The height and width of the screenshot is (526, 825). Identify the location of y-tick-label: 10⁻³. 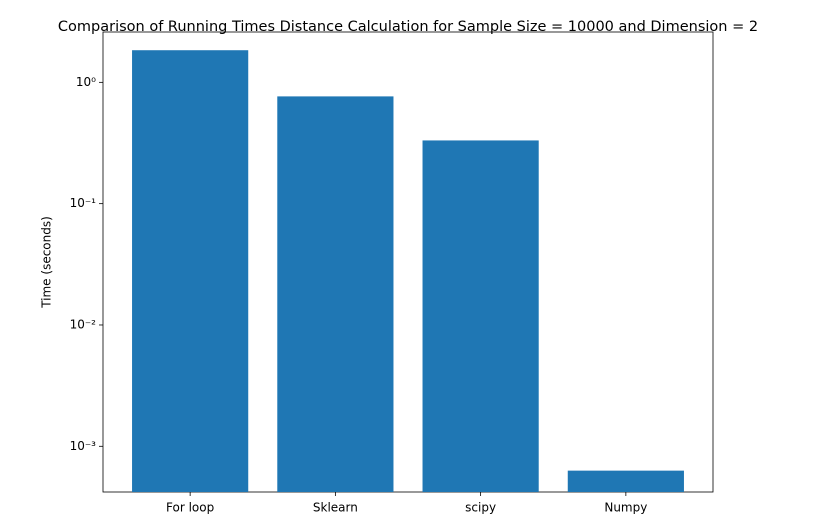
(83, 446).